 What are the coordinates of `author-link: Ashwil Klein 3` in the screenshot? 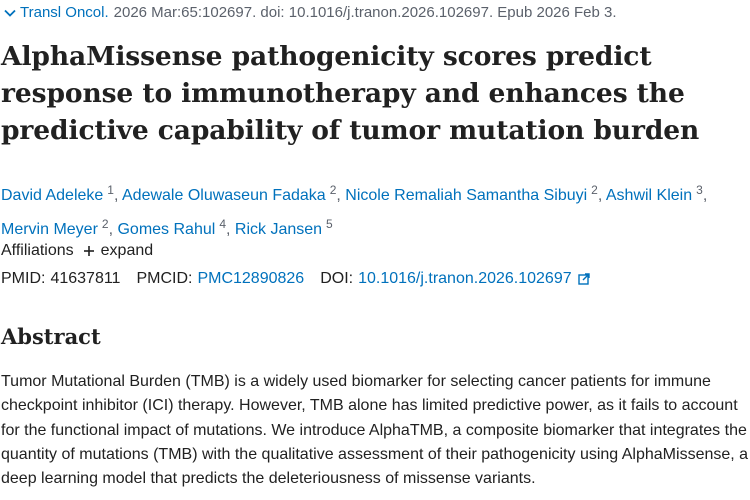 It's located at (654, 193).